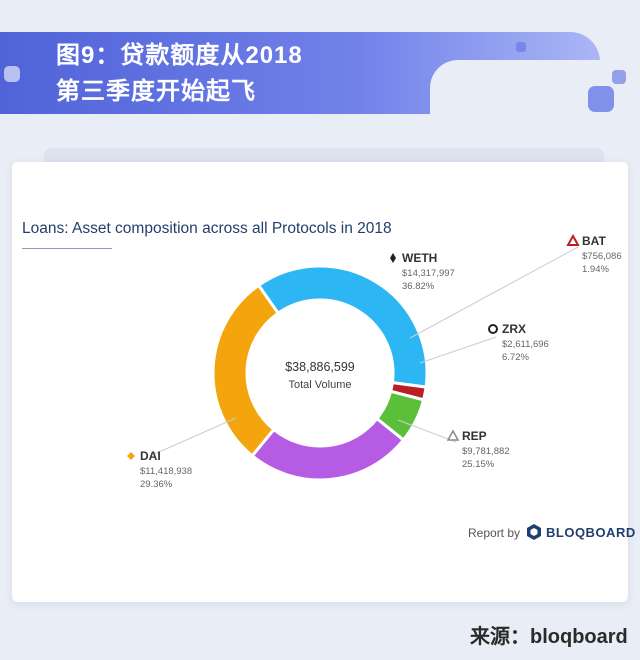 The image size is (640, 660). What do you see at coordinates (521, 47) in the screenshot?
I see `decorative-square-small` at bounding box center [521, 47].